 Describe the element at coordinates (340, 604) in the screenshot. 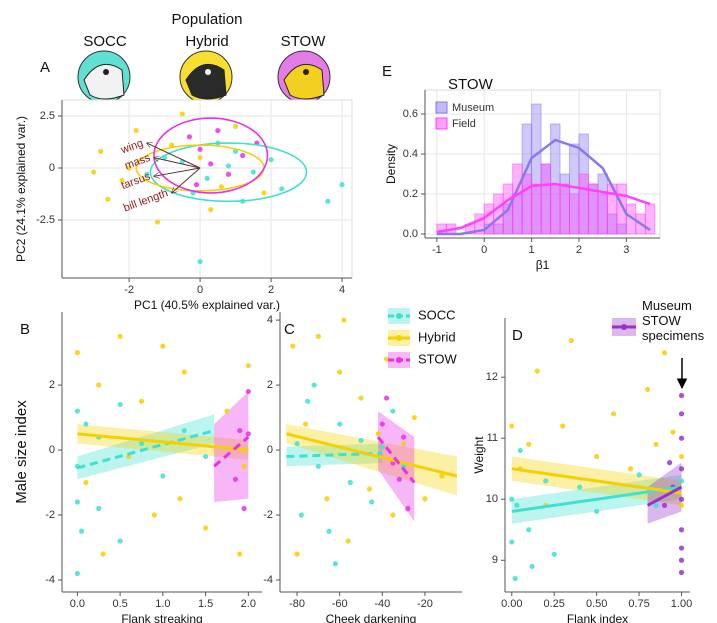

I see `x-tick-label: -60` at that location.